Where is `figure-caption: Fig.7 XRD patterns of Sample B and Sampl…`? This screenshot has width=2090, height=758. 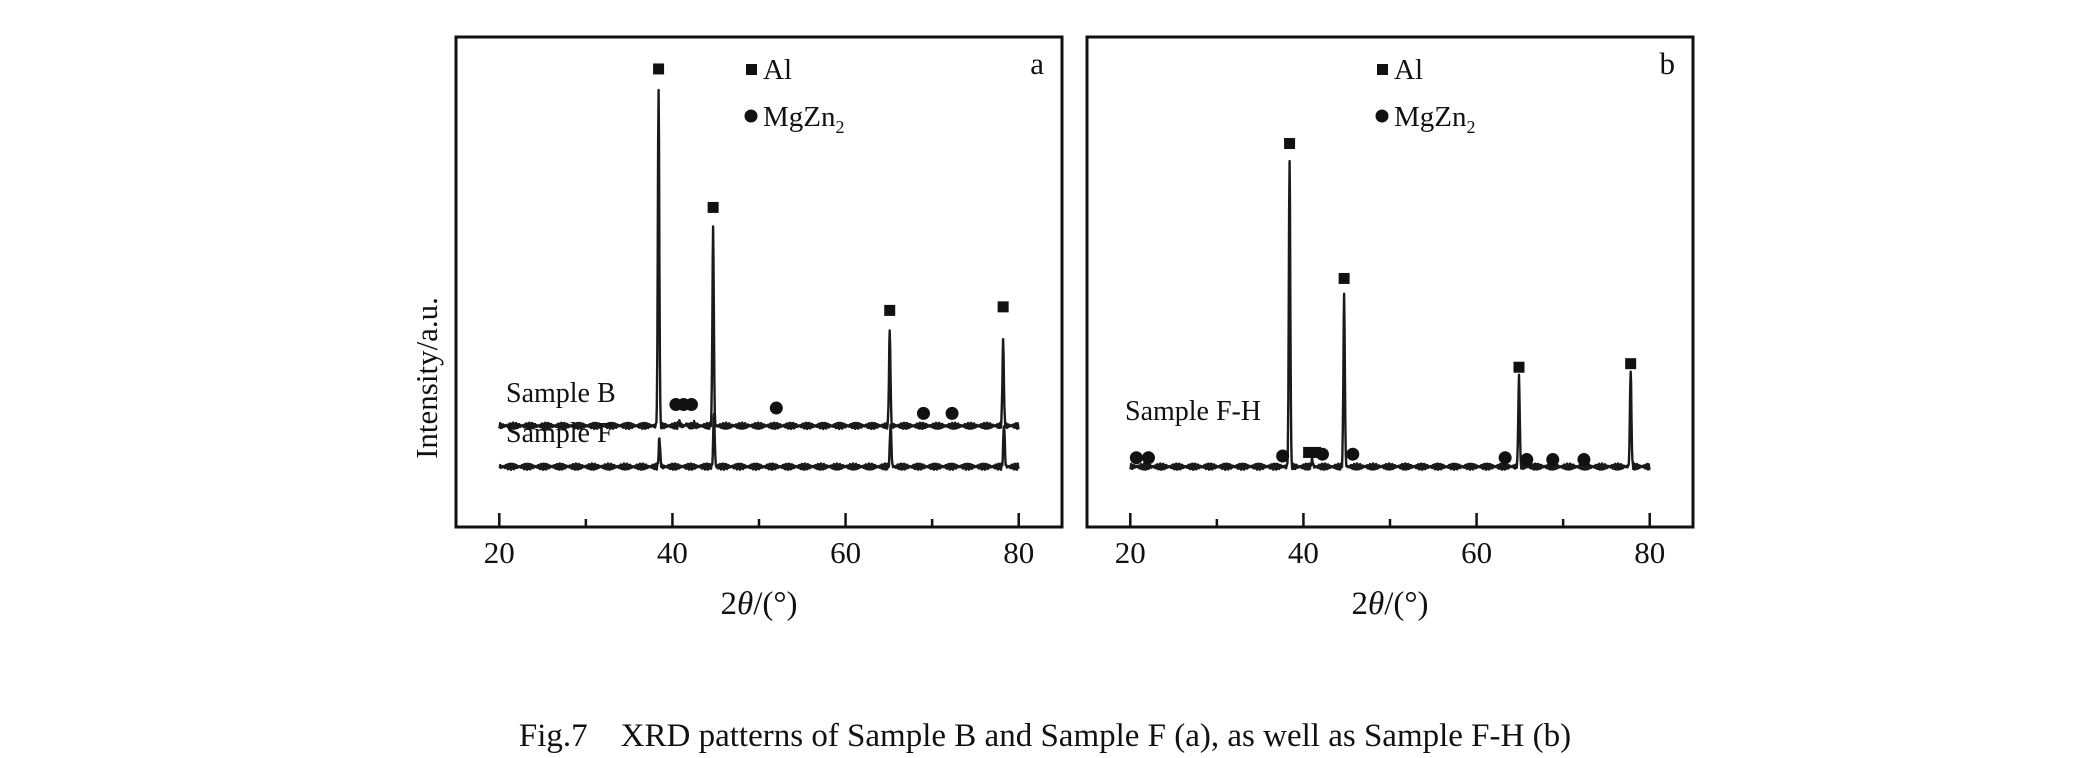
figure-caption: Fig.7 XRD patterns of Sample B and Sampl… is located at coordinates (1045, 736).